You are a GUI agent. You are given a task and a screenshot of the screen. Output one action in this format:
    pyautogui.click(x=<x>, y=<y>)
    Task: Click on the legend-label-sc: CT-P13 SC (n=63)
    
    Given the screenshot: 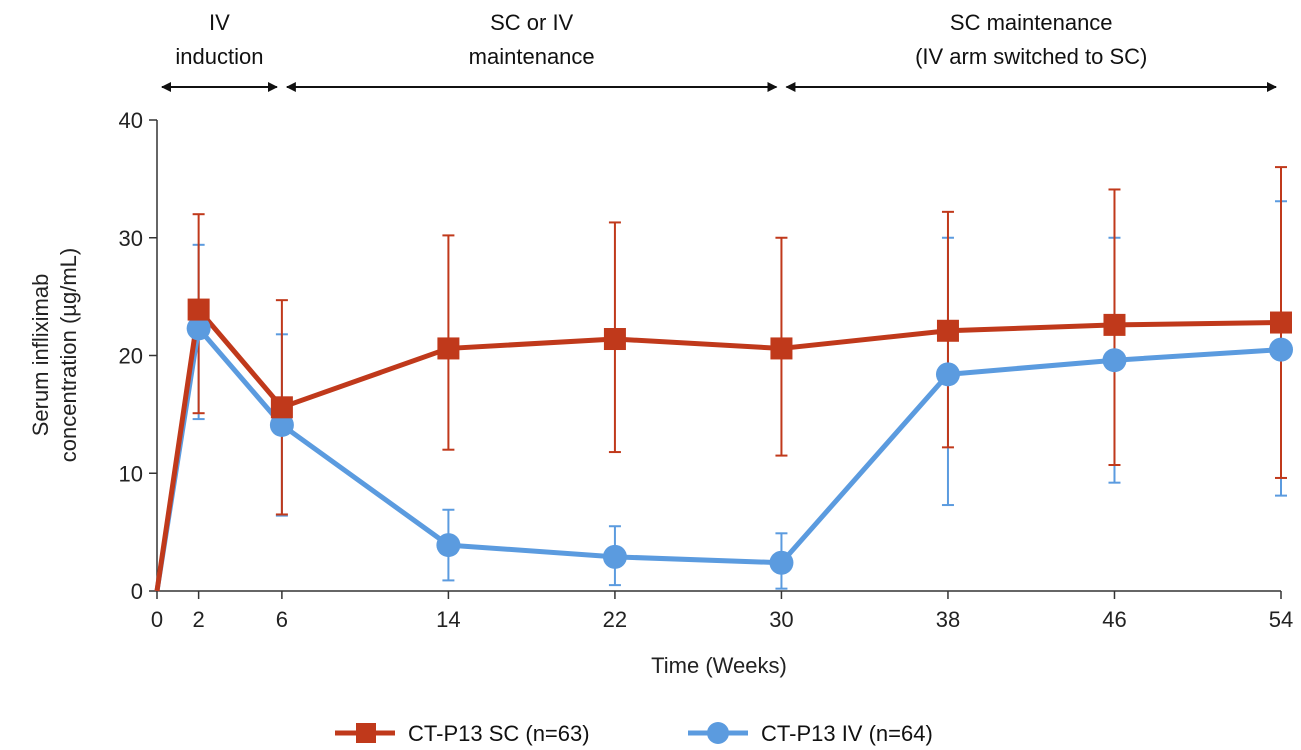 What is the action you would take?
    pyautogui.click(x=499, y=733)
    